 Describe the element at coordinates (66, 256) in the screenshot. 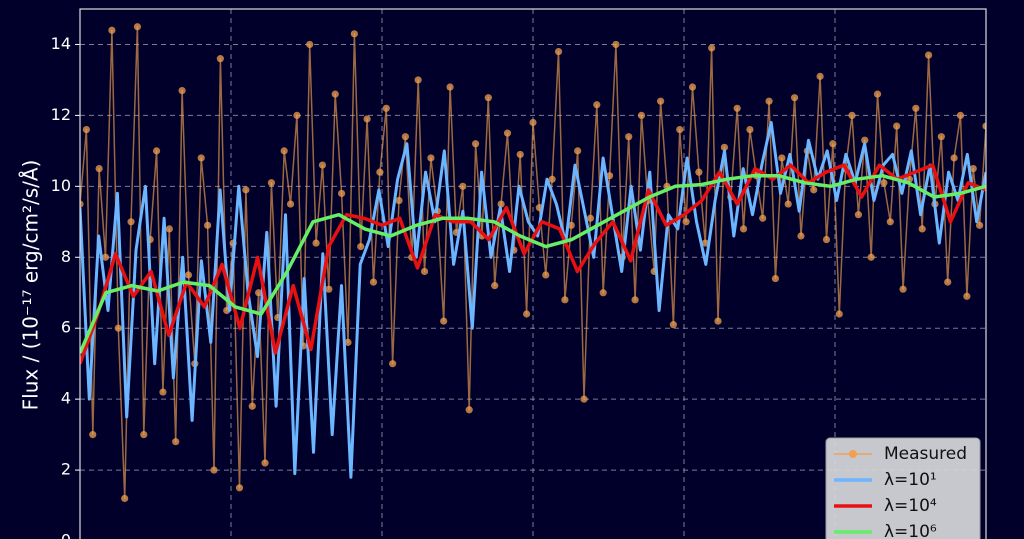

I see `y-tick-label: 8` at that location.